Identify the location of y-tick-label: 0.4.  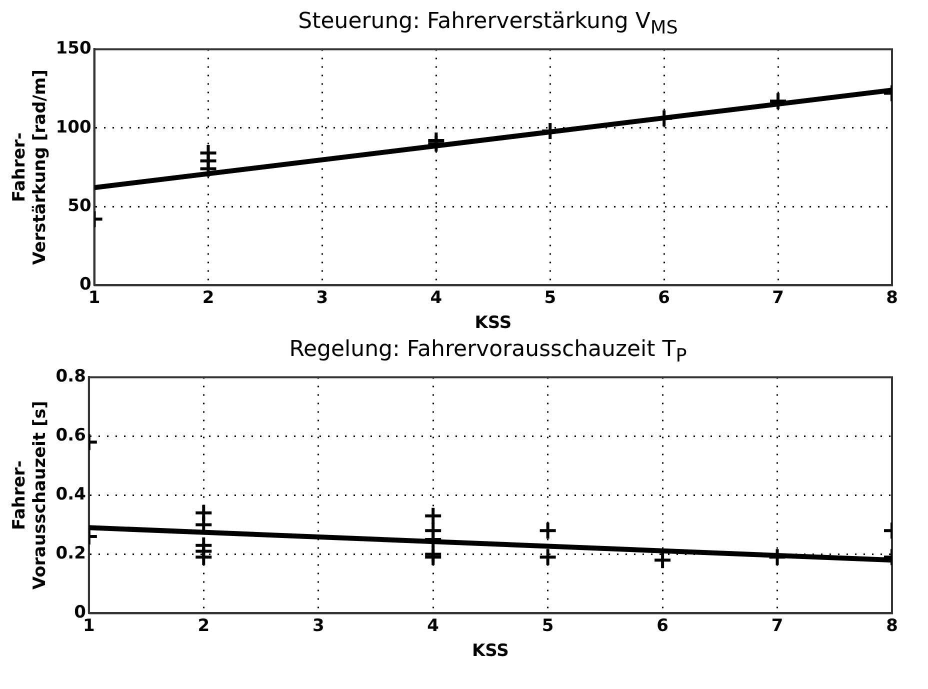
(71, 494).